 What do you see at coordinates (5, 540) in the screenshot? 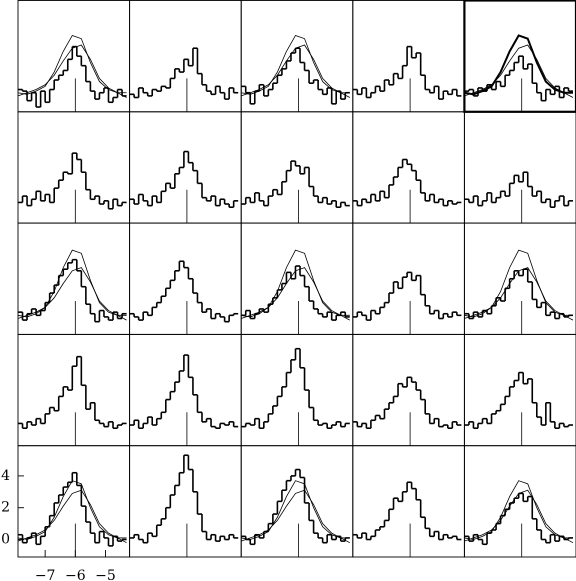
I see `y-tick-label: 0` at bounding box center [5, 540].